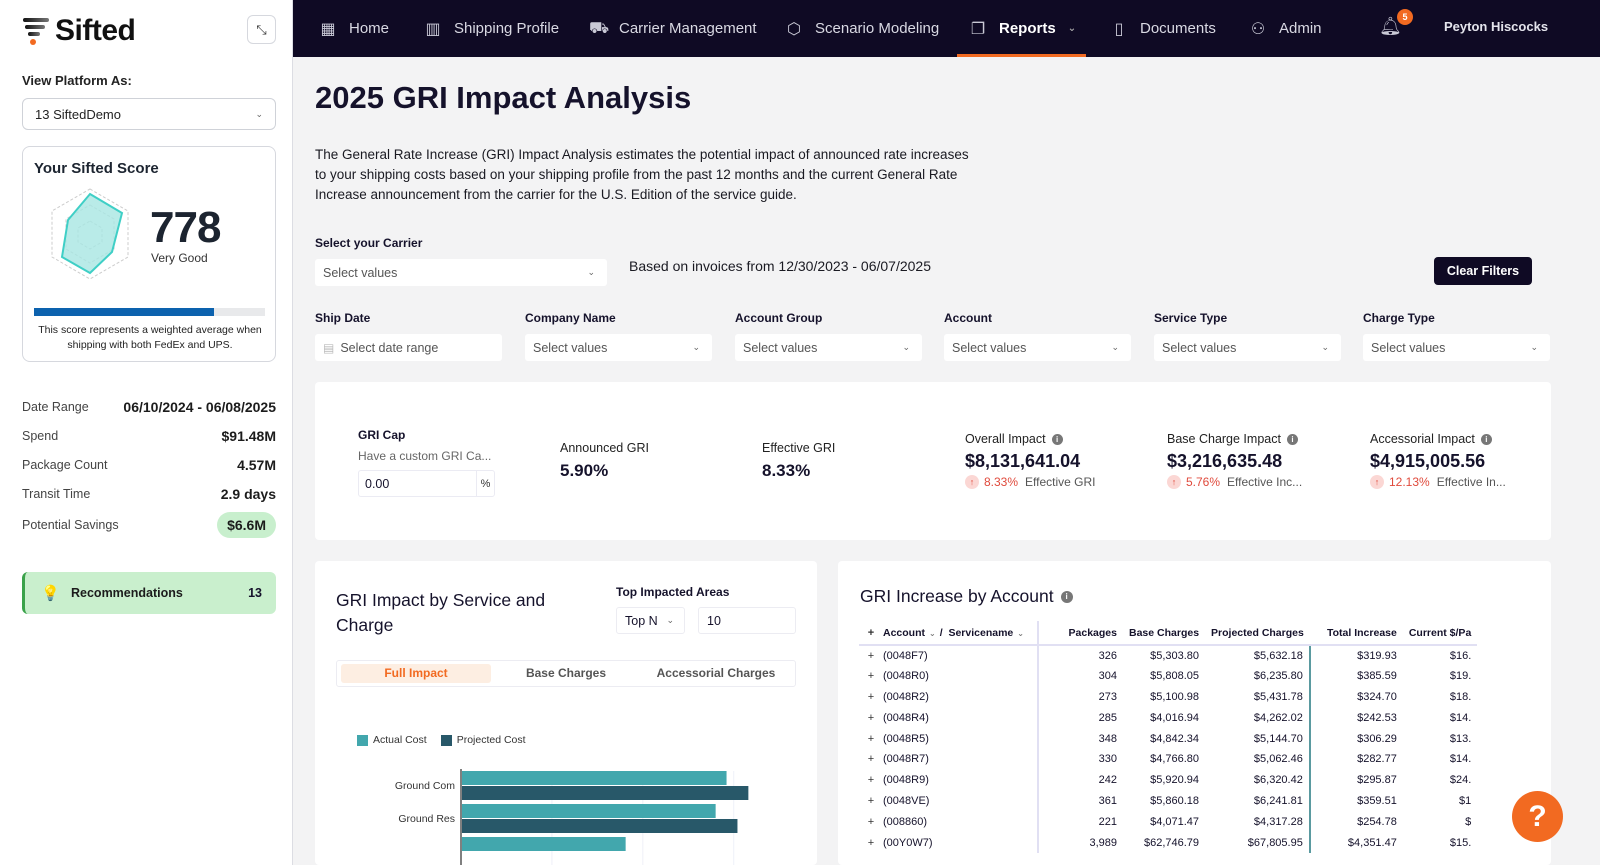 Image resolution: width=1600 pixels, height=865 pixels. What do you see at coordinates (36, 31) in the screenshot?
I see `sifted-logo-icon` at bounding box center [36, 31].